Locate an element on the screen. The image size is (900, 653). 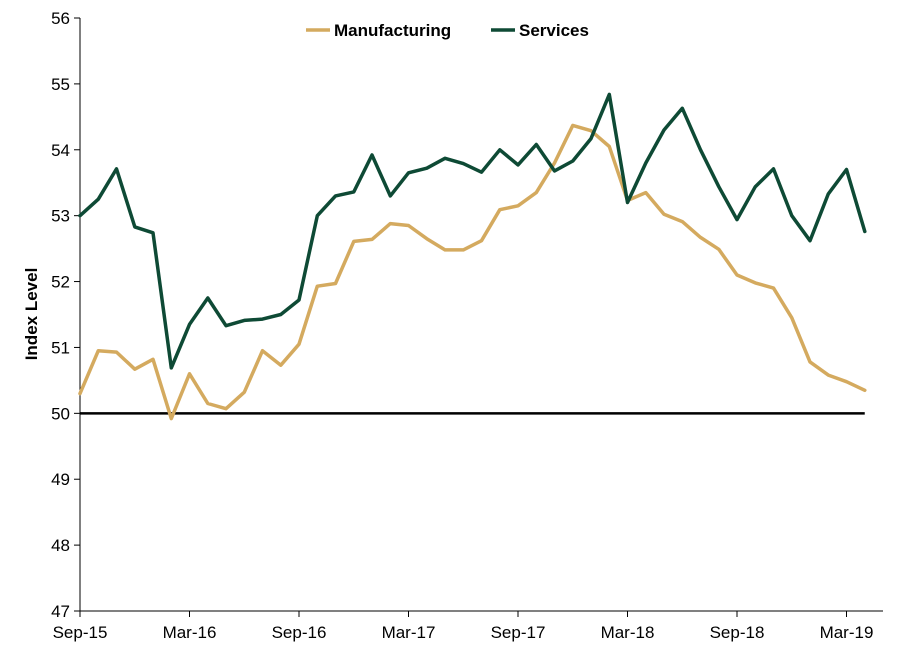
y-ticks: 47 48 49 50 51 52 53 54 55 56 is located at coordinates (65, 315).